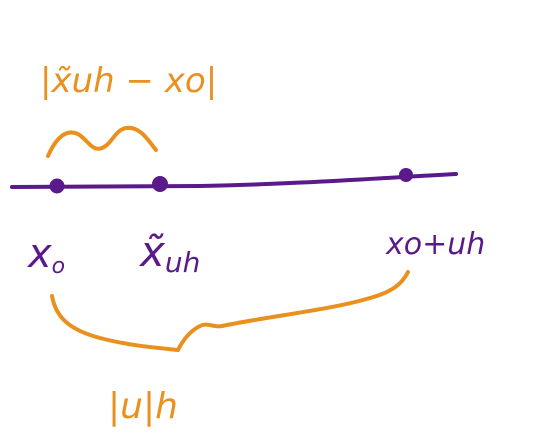  I want to click on label-x0-plus-uh: xo+uh, so click(435, 244).